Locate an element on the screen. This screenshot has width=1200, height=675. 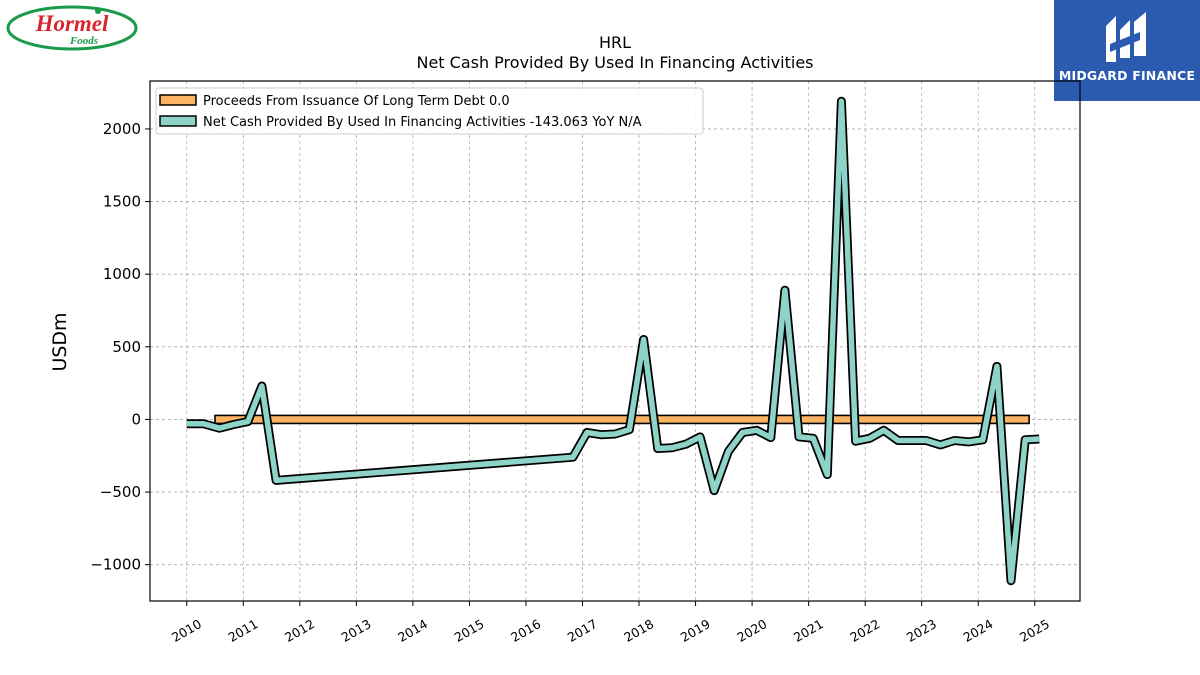
x-tick-label: 2012 is located at coordinates (299, 630).